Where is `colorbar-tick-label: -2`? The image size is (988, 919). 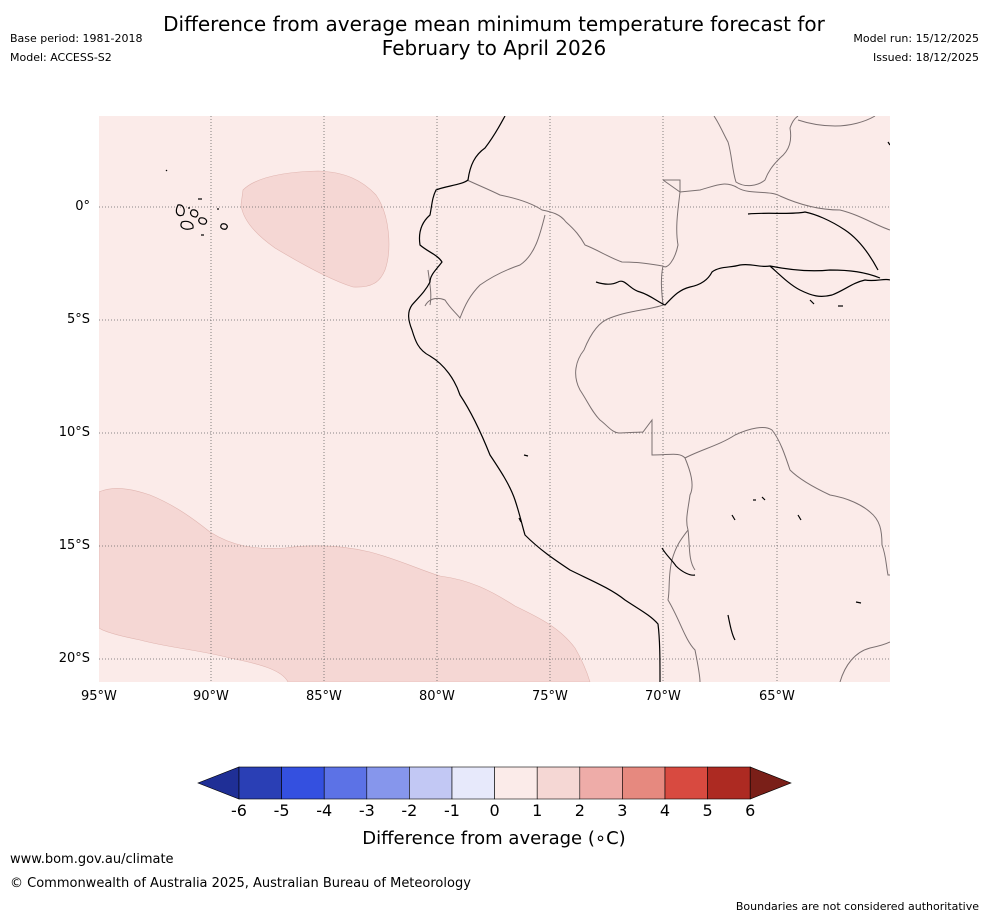 colorbar-tick-label: -2 is located at coordinates (409, 810).